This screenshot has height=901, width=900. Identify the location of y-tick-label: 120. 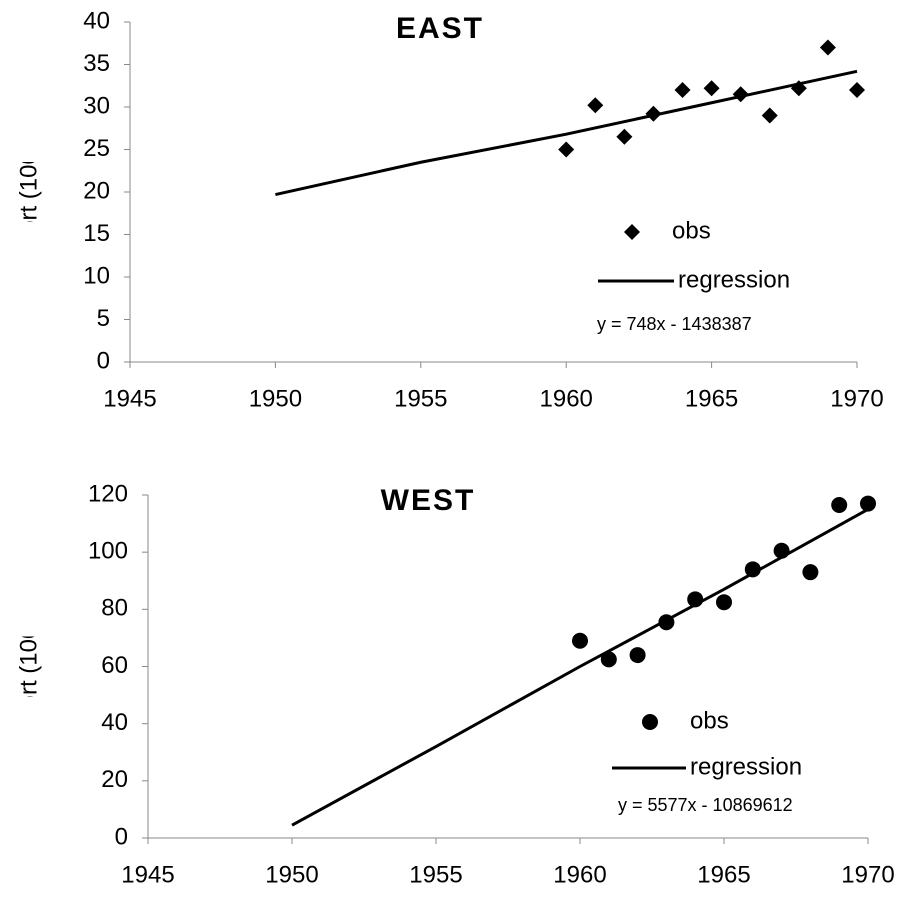
(108, 493).